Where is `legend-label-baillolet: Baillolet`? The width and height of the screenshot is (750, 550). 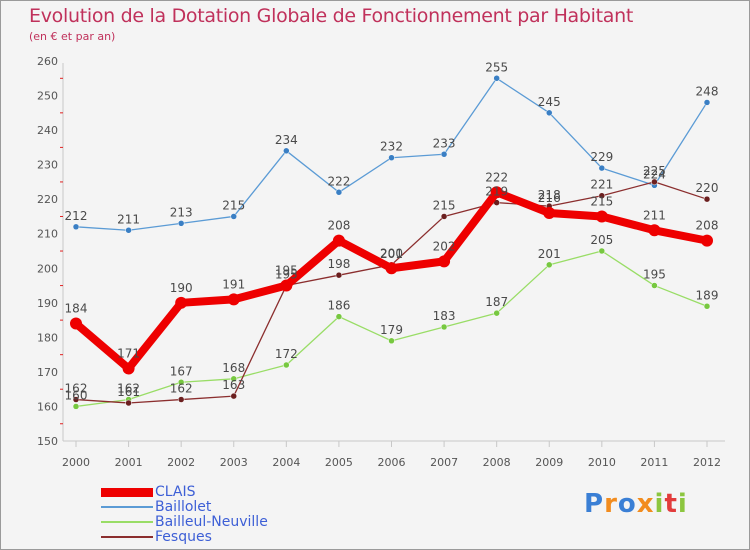 legend-label-baillolet: Baillolet is located at coordinates (183, 507).